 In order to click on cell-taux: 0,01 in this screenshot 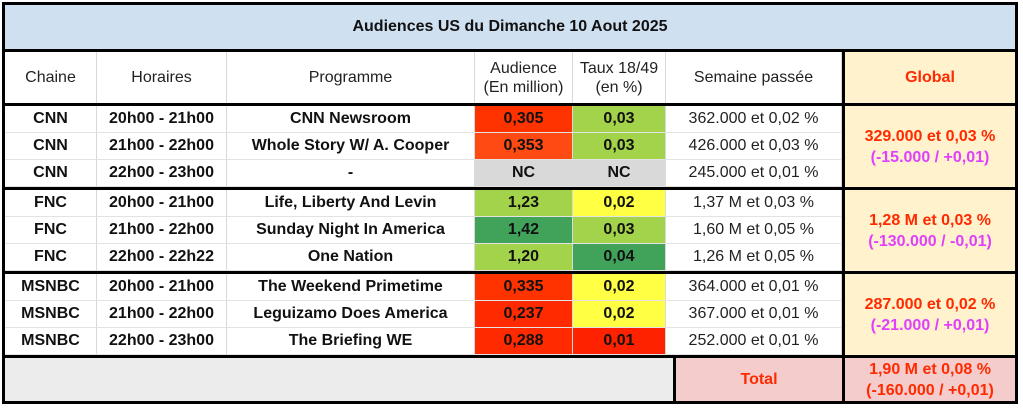, I will do `click(619, 341)`.